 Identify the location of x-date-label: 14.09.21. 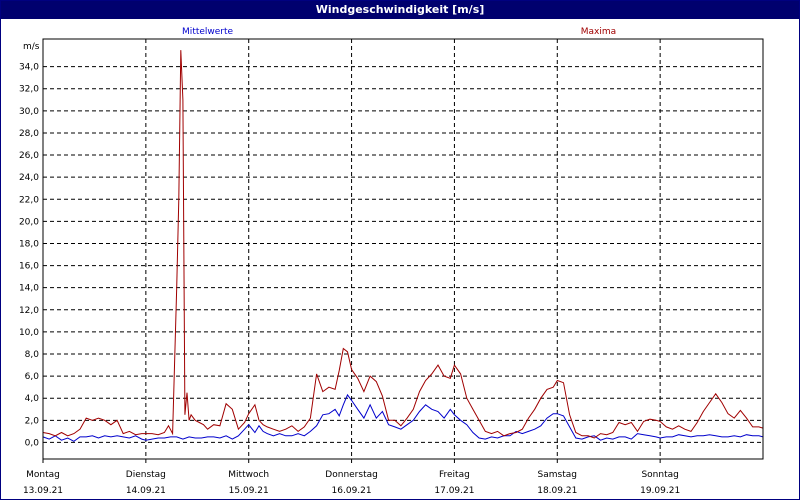
(146, 491).